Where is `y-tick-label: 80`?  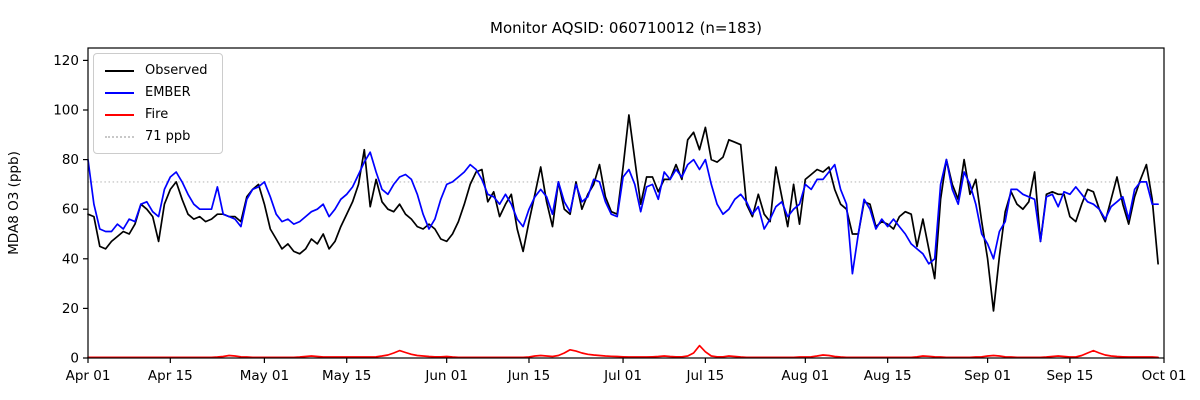
y-tick-label: 80 is located at coordinates (70, 160).